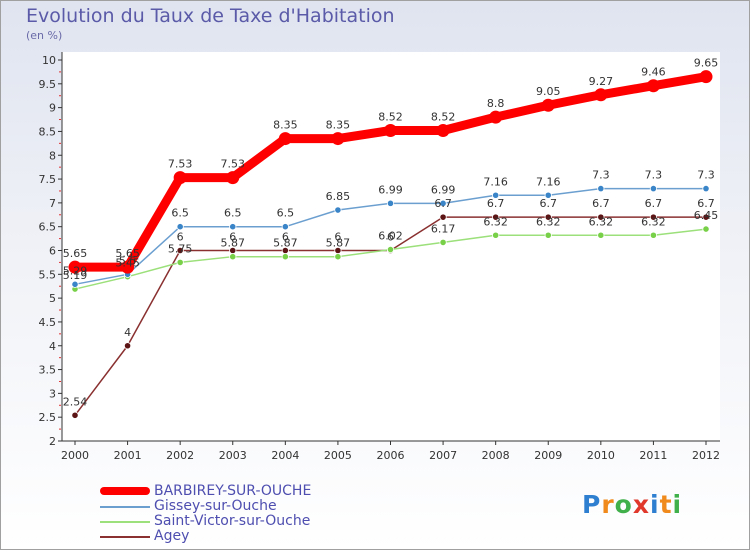  Describe the element at coordinates (48, 131) in the screenshot. I see `y-tick-label: 8.5` at that location.